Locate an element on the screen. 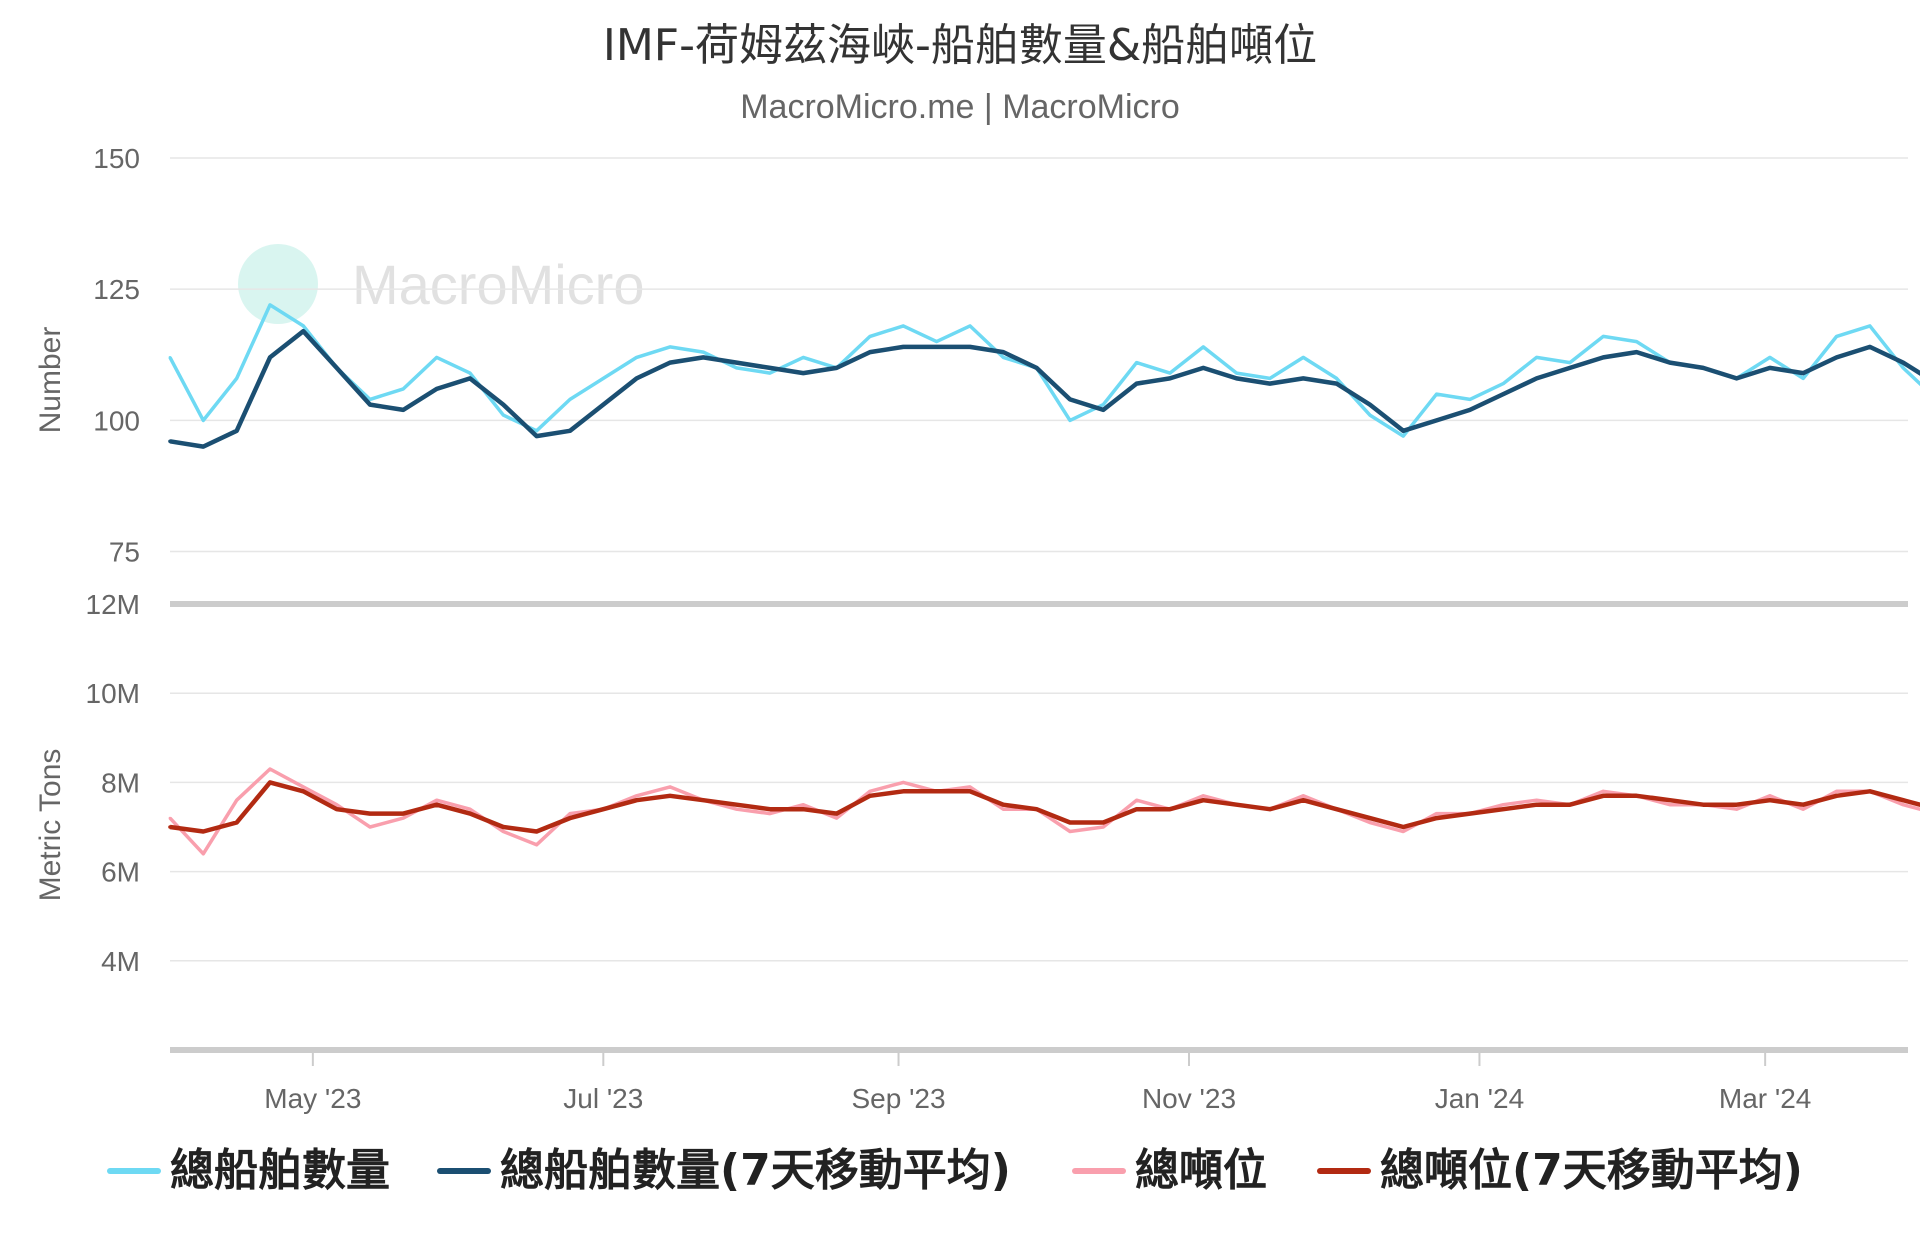  x-tick-label: Mar '24 is located at coordinates (1765, 1098).